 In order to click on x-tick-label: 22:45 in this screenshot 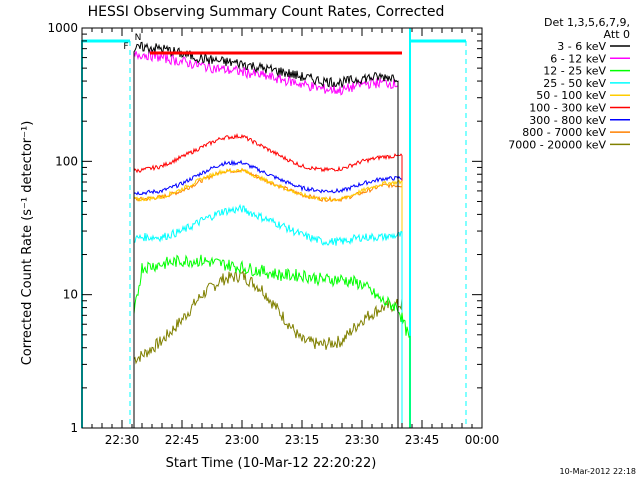, I will do `click(182, 440)`.